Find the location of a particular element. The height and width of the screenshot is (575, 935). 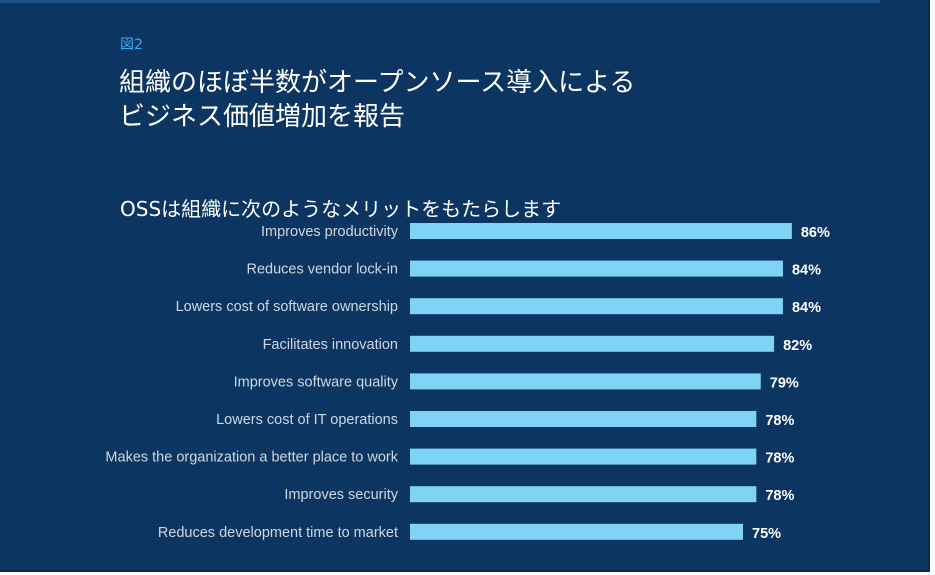

value-label: 79% is located at coordinates (784, 383).